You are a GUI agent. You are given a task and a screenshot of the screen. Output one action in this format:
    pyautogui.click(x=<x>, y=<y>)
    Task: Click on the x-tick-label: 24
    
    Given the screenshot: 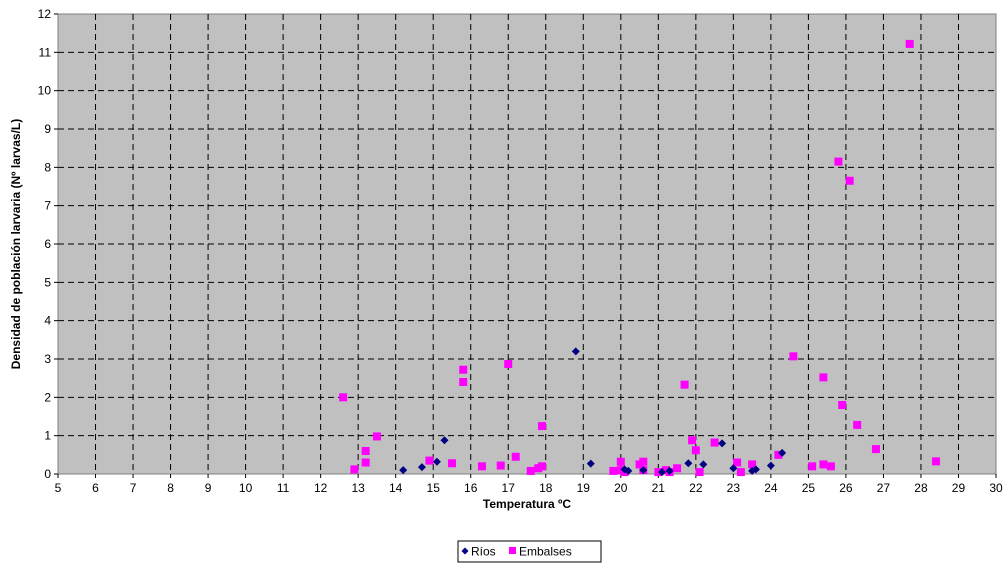 What is the action you would take?
    pyautogui.click(x=771, y=488)
    